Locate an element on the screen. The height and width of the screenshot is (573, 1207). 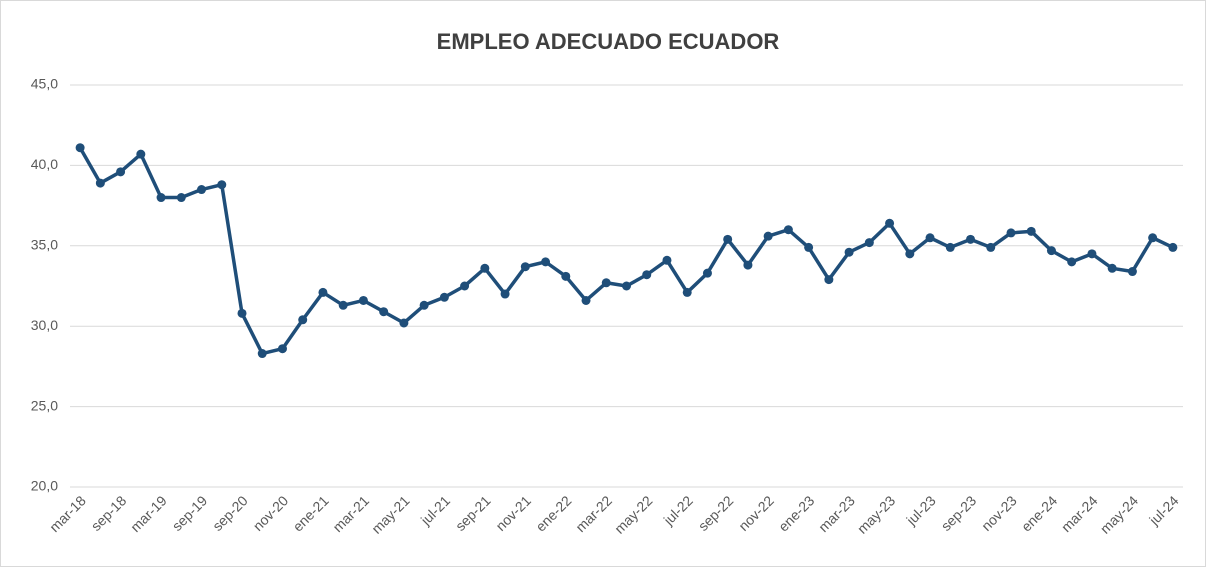
chart-title: EMPLEO ADECUADO ECUADOR is located at coordinates (608, 41).